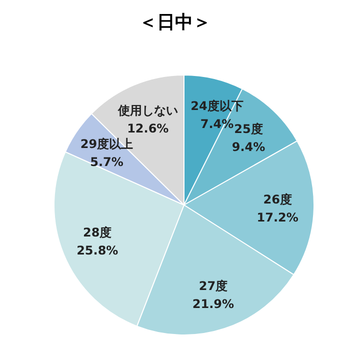 Image resolution: width=350 pixels, height=360 pixels. Describe the element at coordinates (107, 162) in the screenshot. I see `data-label: 5.7%` at that location.